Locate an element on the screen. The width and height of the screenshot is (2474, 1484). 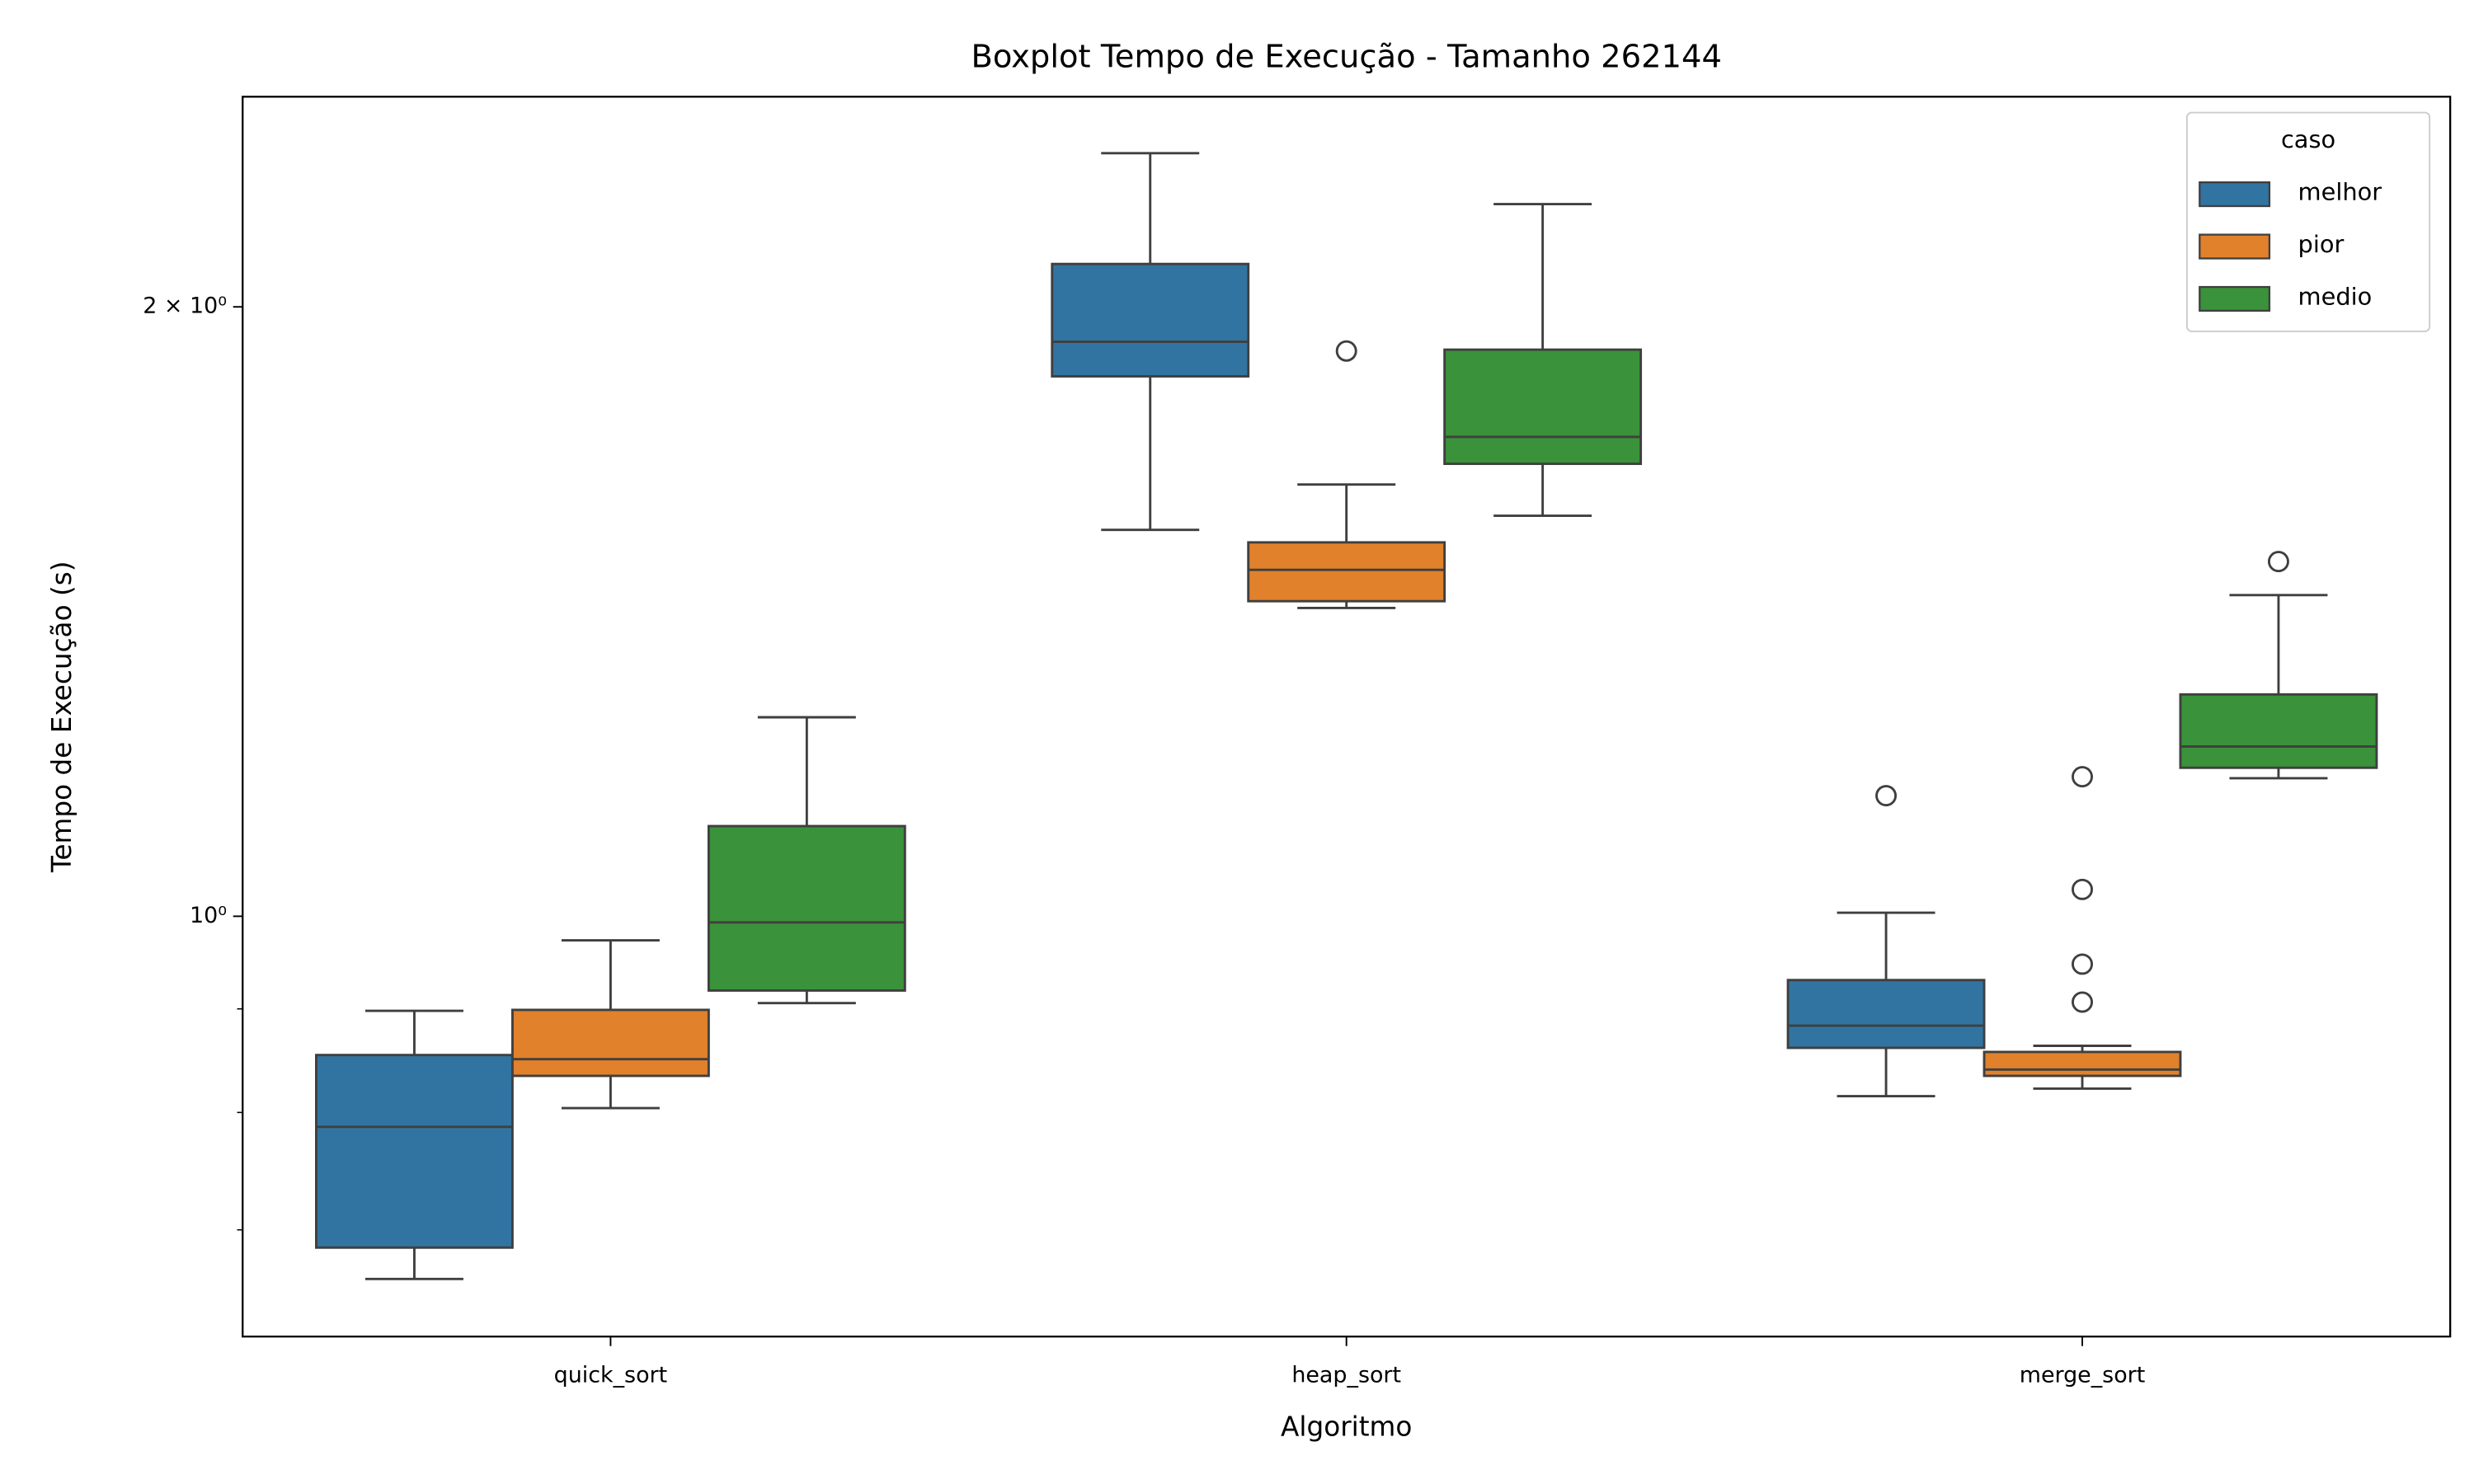
y-axis-label: Tempo de Execução (s) is located at coordinates (62, 716).